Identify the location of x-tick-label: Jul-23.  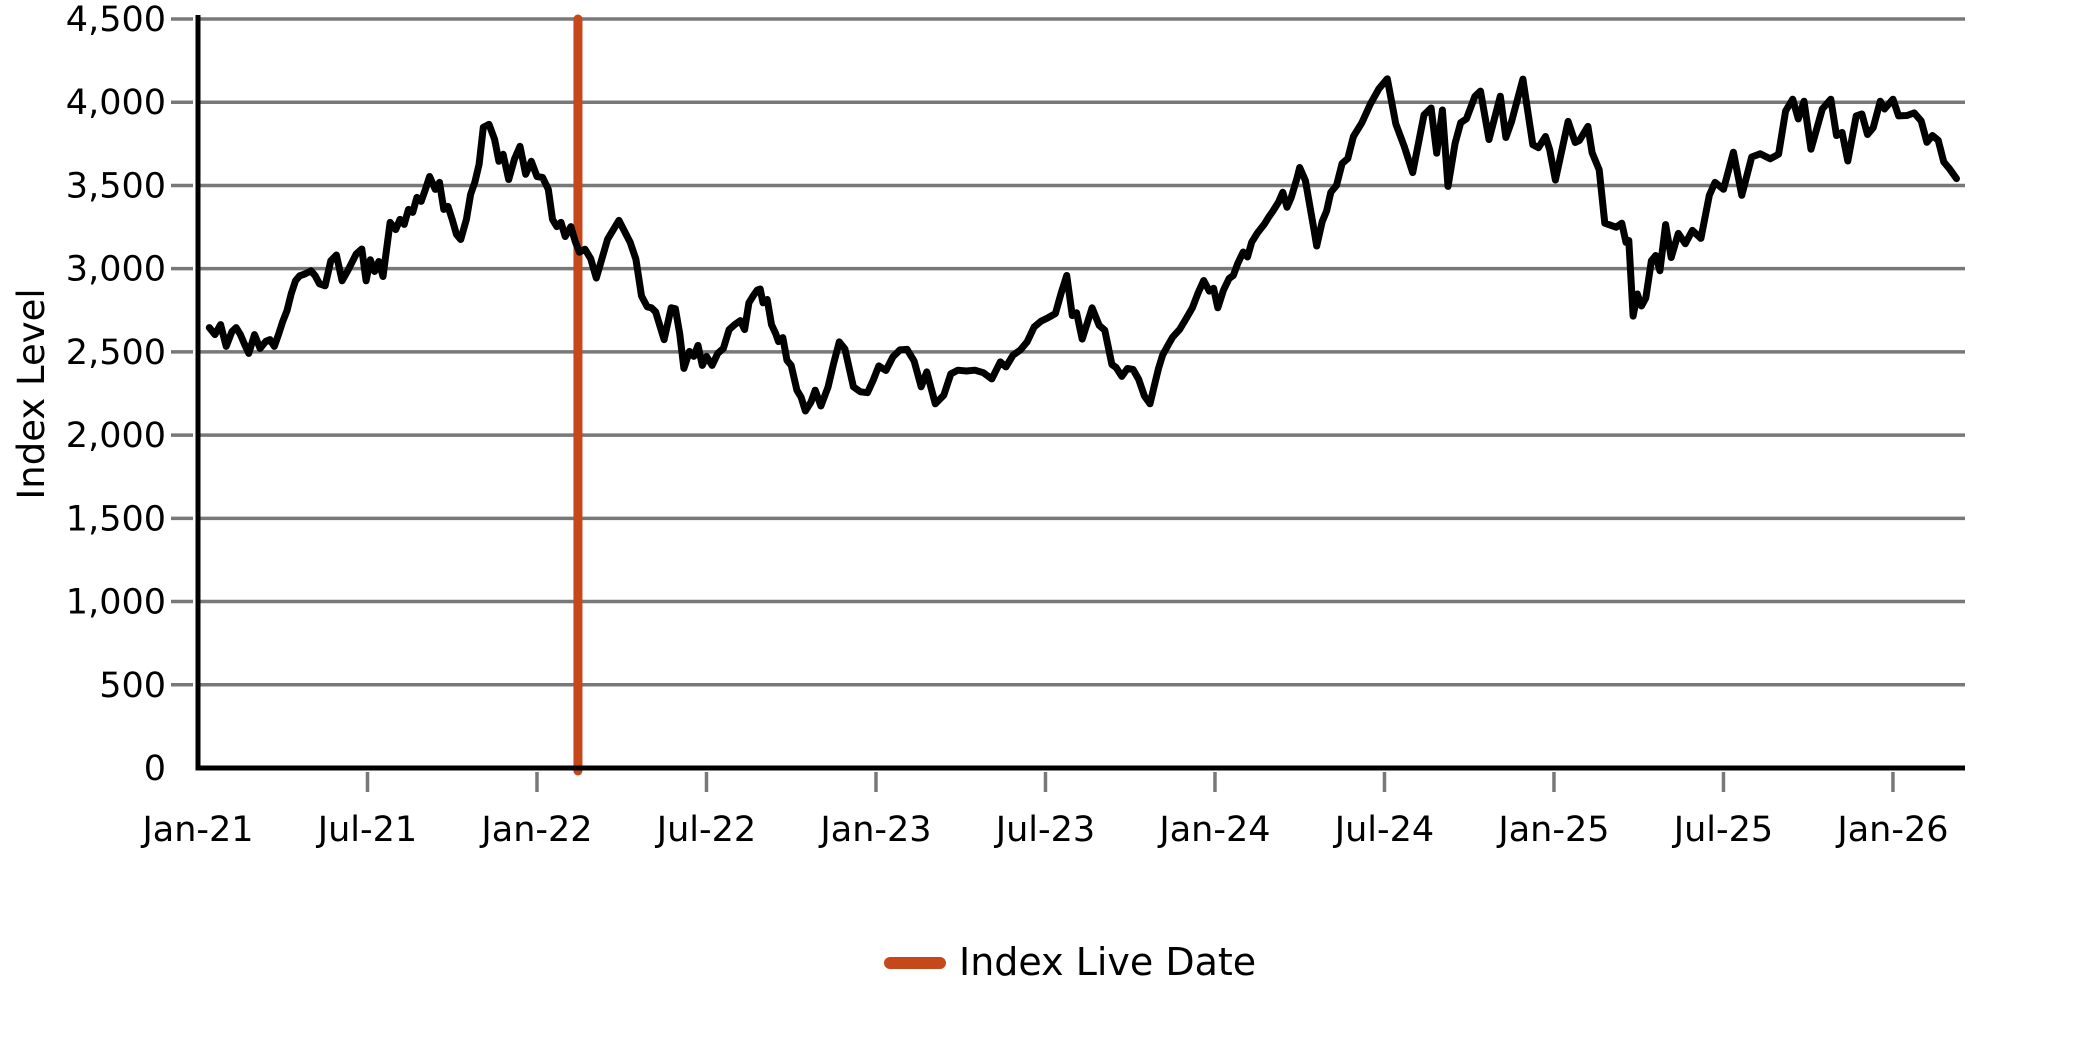
(1044, 830).